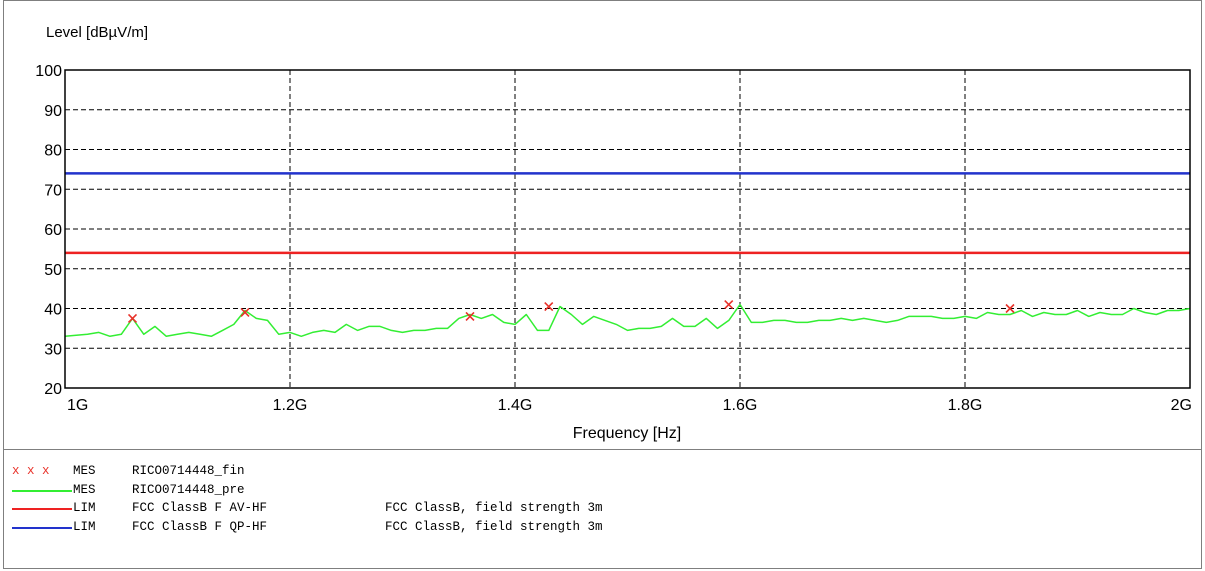  Describe the element at coordinates (740, 405) in the screenshot. I see `x-tick-label: 1.6G` at that location.